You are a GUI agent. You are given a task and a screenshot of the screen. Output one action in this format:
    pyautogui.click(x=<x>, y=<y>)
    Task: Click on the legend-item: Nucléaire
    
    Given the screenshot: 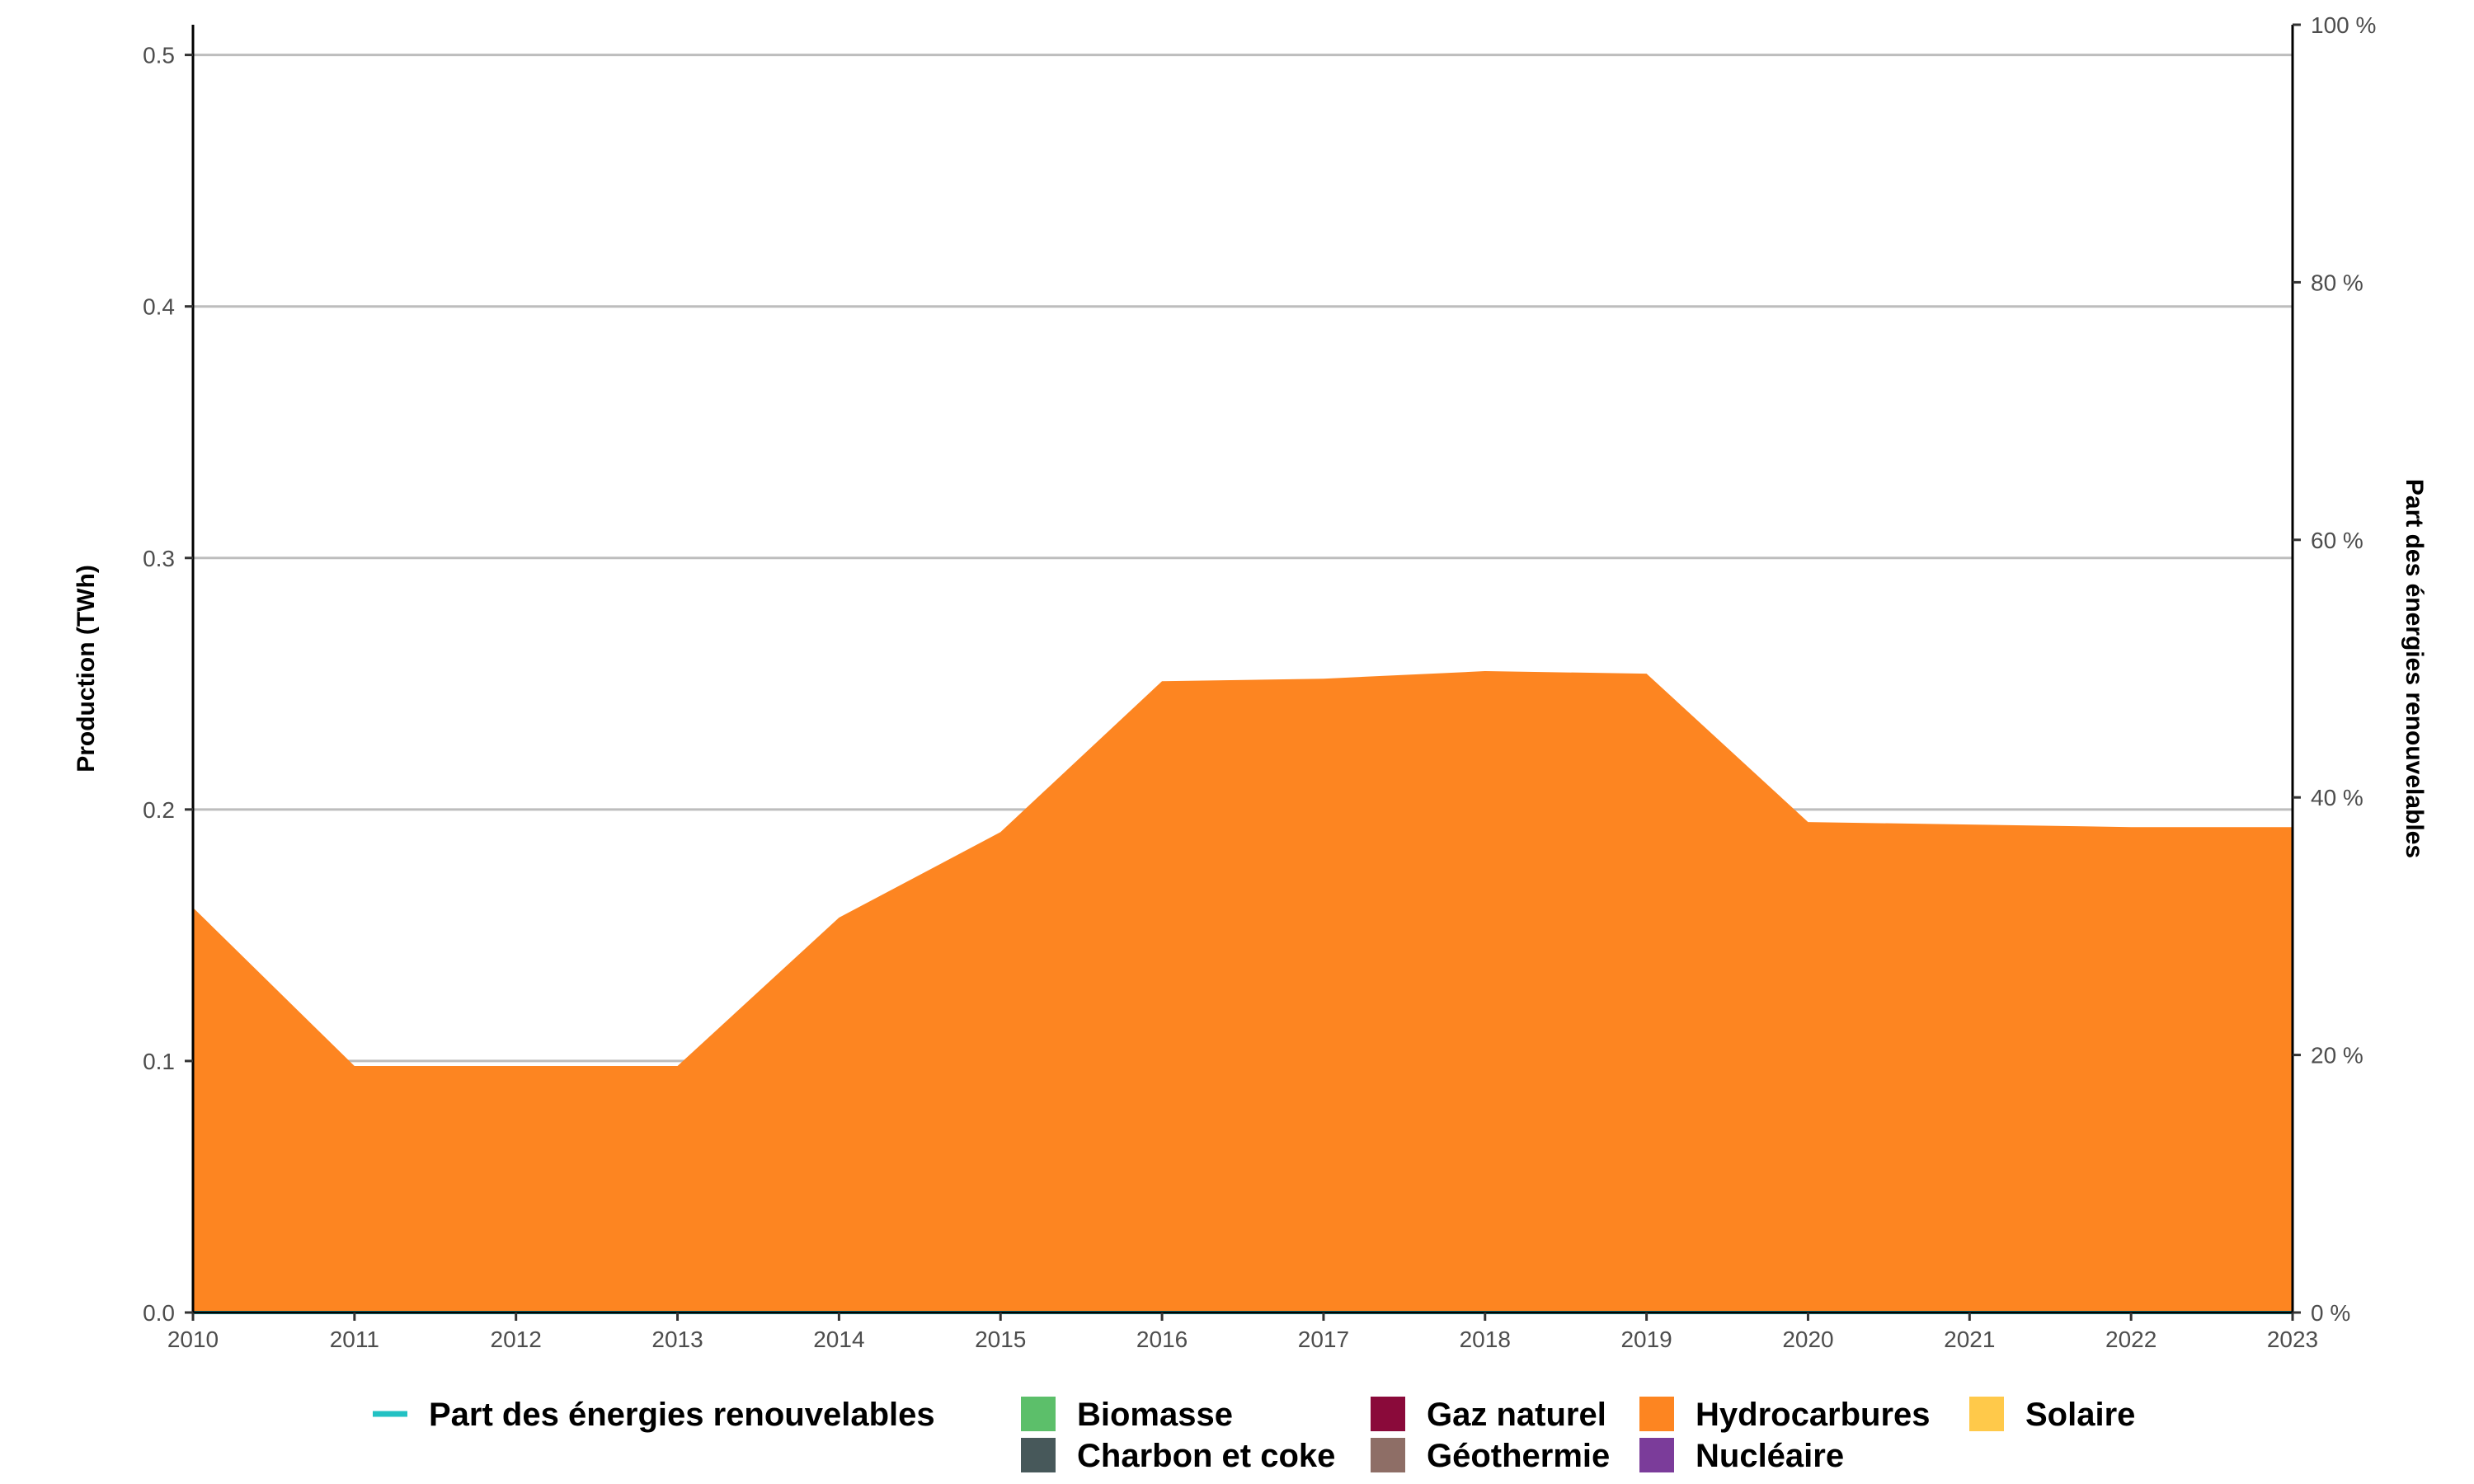 What is the action you would take?
    pyautogui.click(x=1741, y=1456)
    